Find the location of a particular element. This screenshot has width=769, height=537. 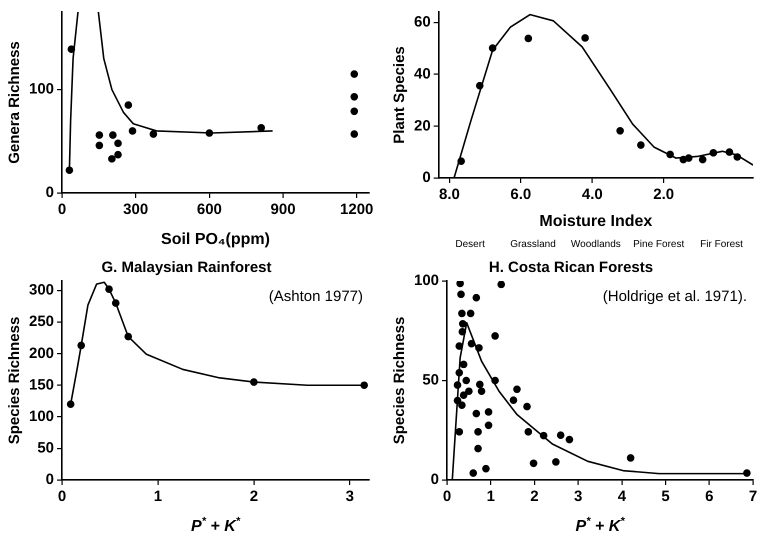

x-tick-label: 900 is located at coordinates (283, 209).